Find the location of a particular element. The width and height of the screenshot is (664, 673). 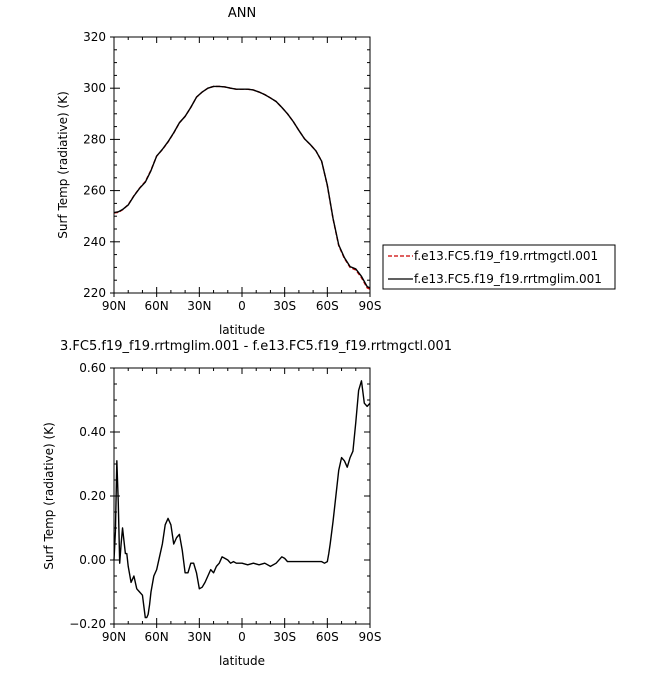

legend-label-lim: f.e13.FC5.f19_f19.rrtmglim.001 is located at coordinates (508, 279).